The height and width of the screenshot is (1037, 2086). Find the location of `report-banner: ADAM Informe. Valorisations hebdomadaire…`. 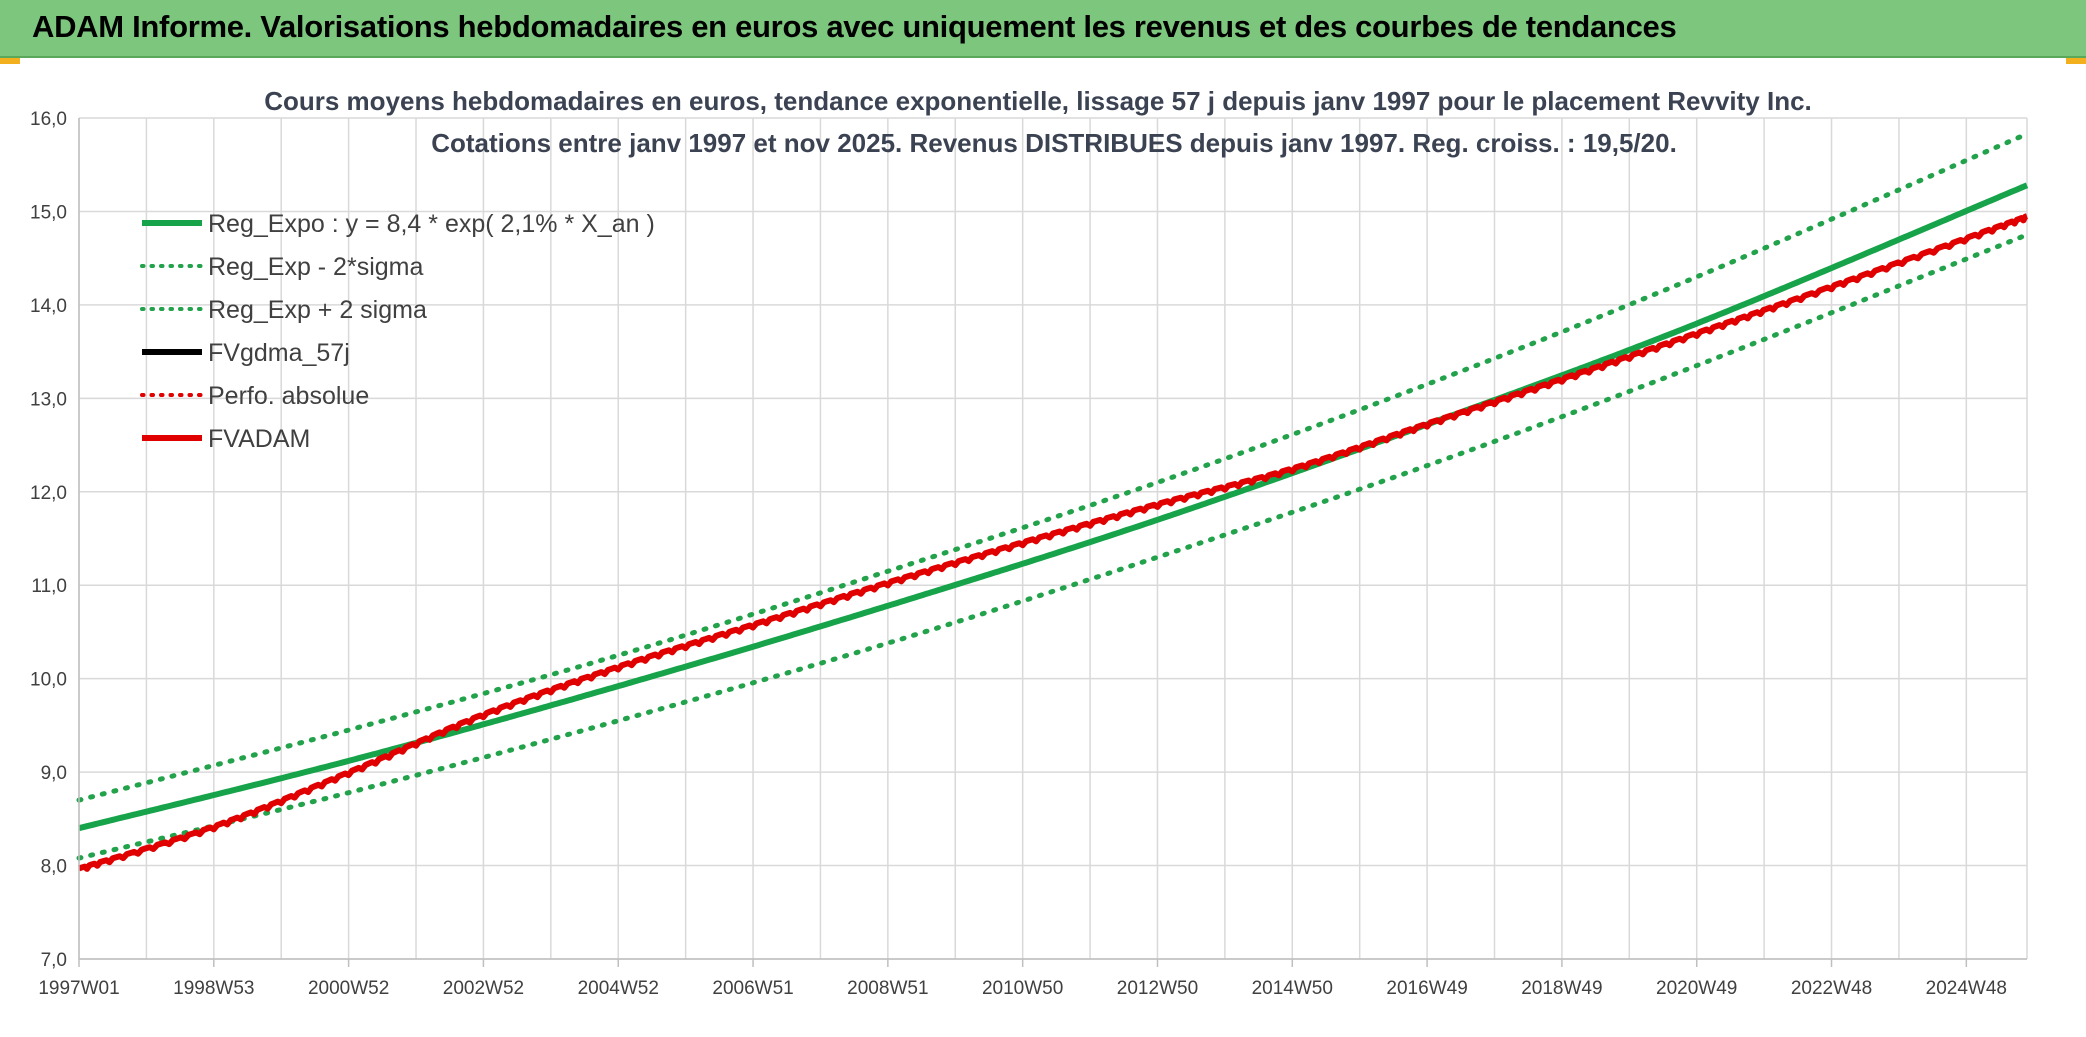

report-banner: ADAM Informe. Valorisations hebdomadaire… is located at coordinates (1043, 29).